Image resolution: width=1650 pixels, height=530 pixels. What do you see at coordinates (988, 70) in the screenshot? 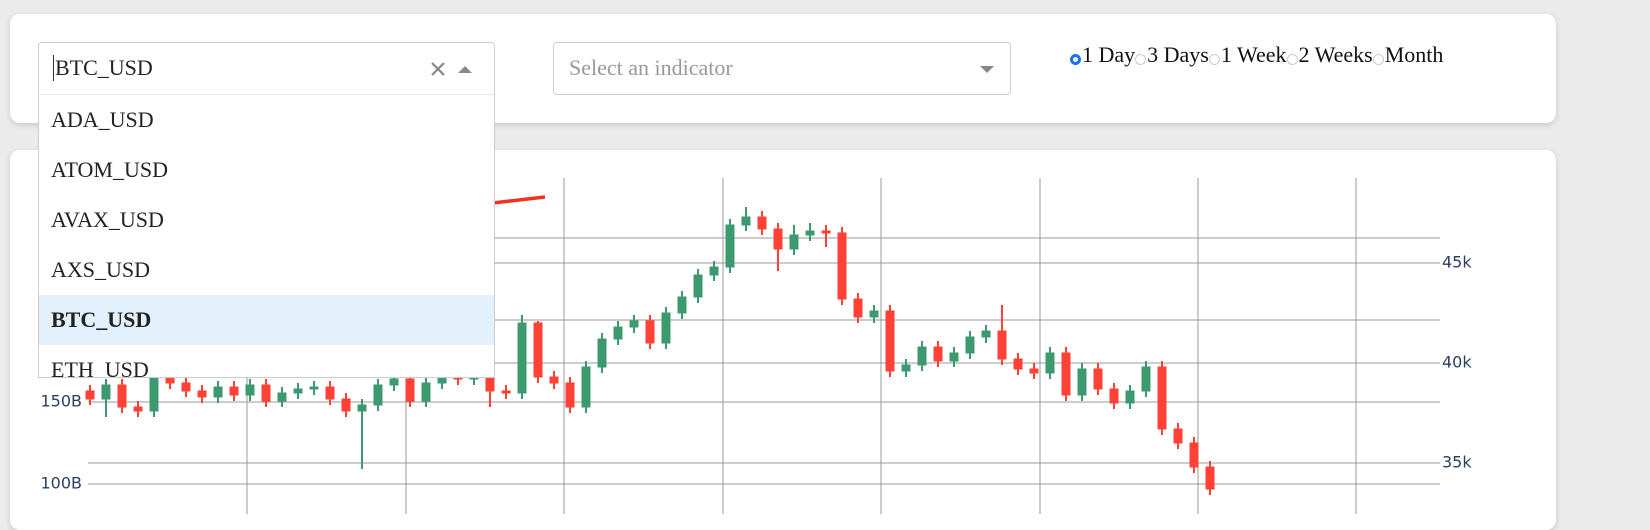
I see `caret-down` at bounding box center [988, 70].